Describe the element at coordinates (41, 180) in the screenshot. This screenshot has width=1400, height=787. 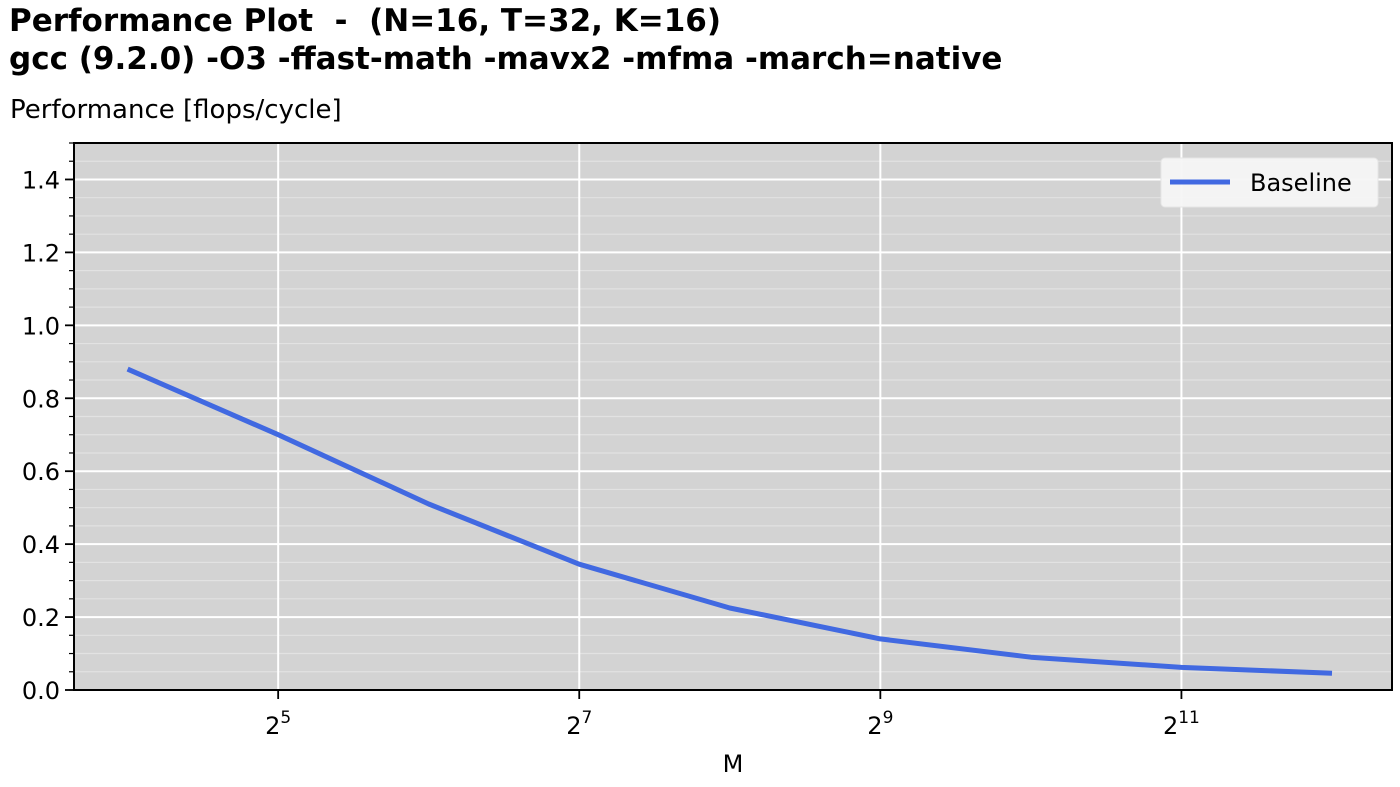
I see `y-tick-label: 1.4` at that location.